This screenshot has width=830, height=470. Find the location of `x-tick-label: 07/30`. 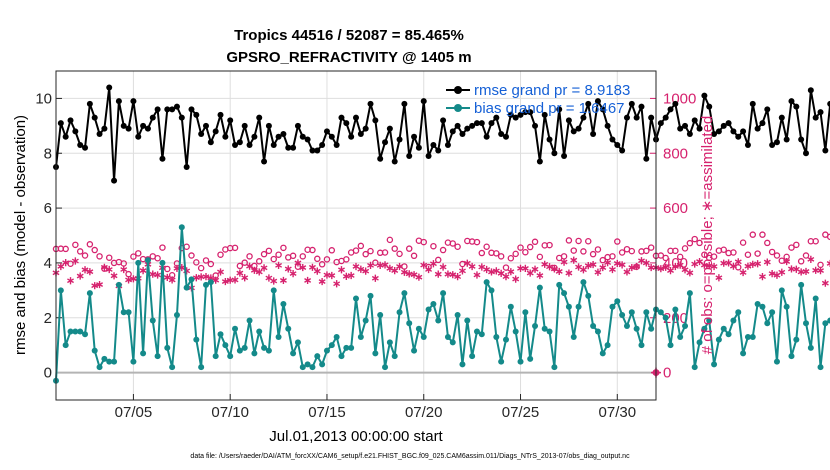

x-tick-label: 07/30 is located at coordinates (618, 412).